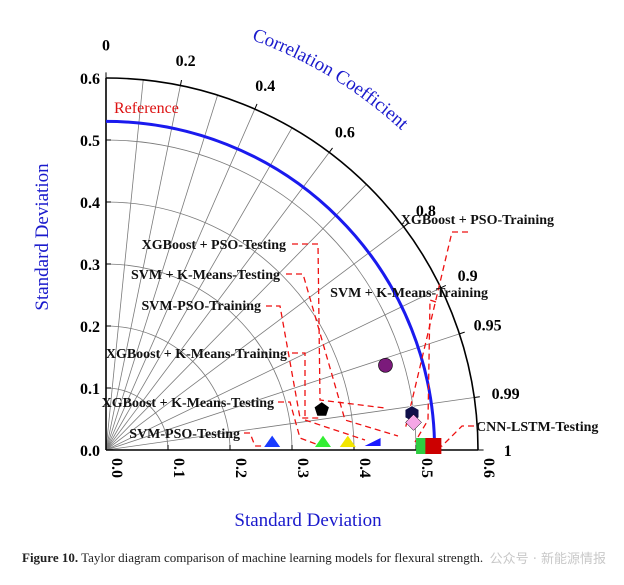 The height and width of the screenshot is (585, 624). Describe the element at coordinates (426, 468) in the screenshot. I see `x-tick-label: 0.5` at that location.